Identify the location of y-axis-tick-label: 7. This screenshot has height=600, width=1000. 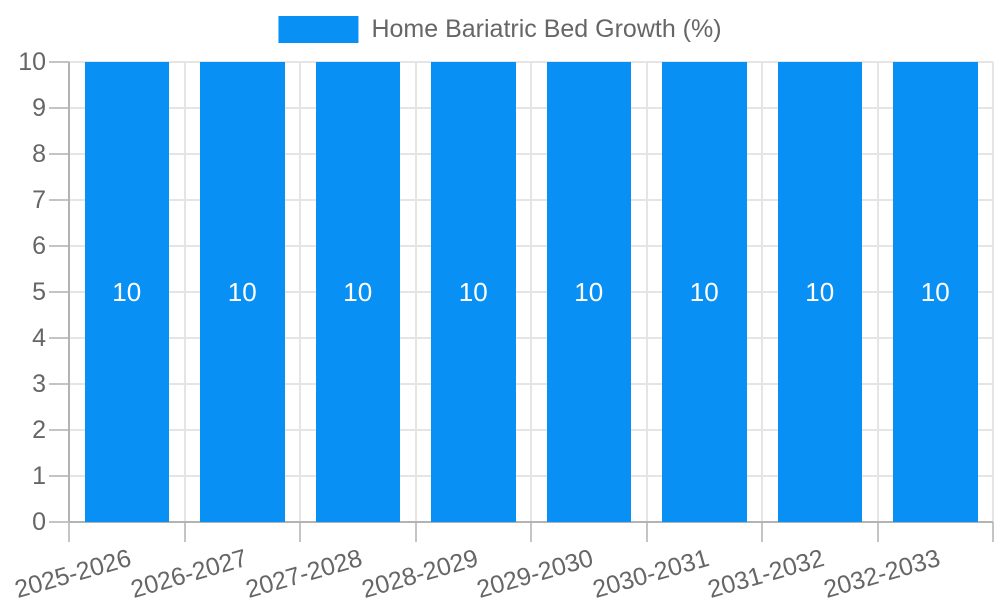
(39, 200).